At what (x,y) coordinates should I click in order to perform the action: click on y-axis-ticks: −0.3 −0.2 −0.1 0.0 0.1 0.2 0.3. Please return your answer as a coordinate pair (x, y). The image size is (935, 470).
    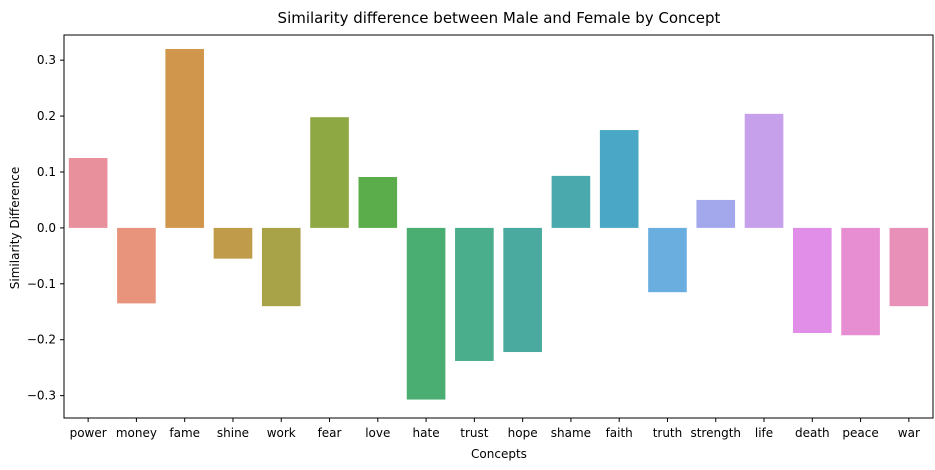
    Looking at the image, I should click on (45, 228).